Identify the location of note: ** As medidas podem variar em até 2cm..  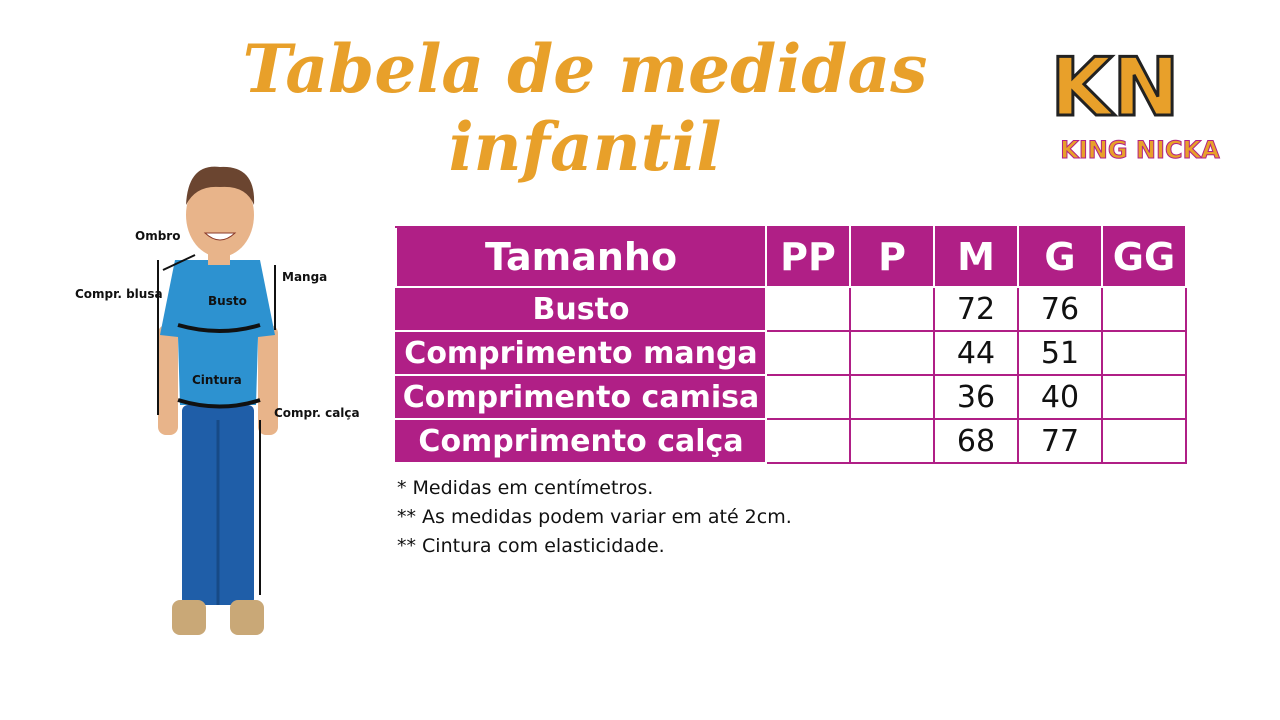
(594, 517).